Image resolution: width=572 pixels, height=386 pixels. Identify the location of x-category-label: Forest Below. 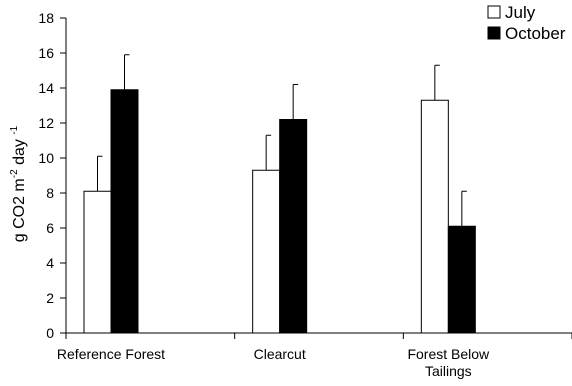
(448, 354).